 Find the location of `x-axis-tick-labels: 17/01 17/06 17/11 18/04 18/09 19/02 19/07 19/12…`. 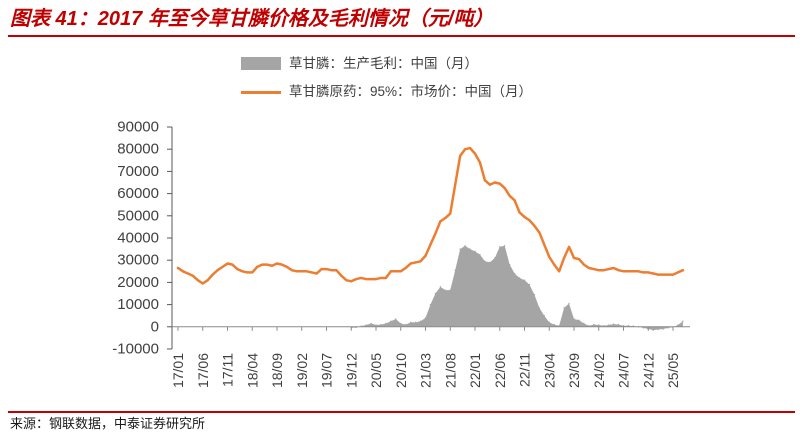

x-axis-tick-labels: 17/01 17/06 17/11 18/04 18/09 19/02 19/07 19/12… is located at coordinates (425, 370).